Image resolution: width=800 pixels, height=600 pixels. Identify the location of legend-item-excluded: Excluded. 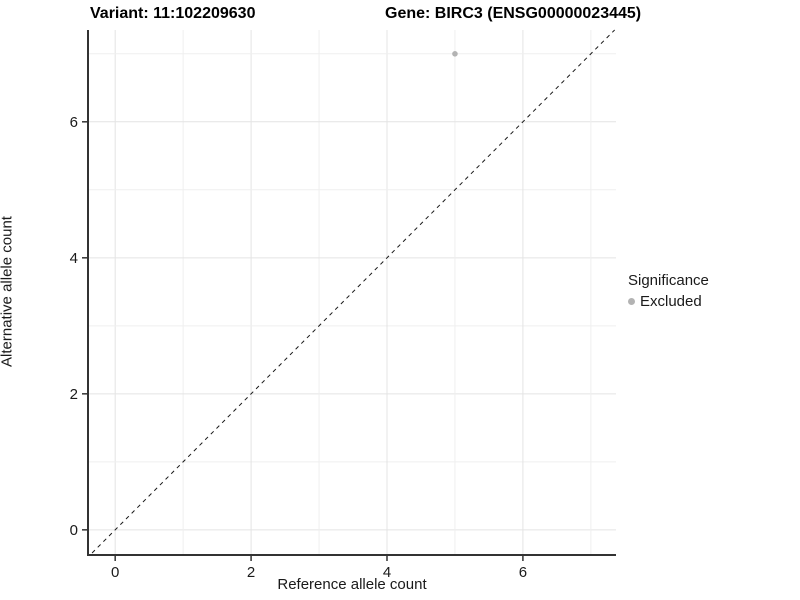
(668, 301).